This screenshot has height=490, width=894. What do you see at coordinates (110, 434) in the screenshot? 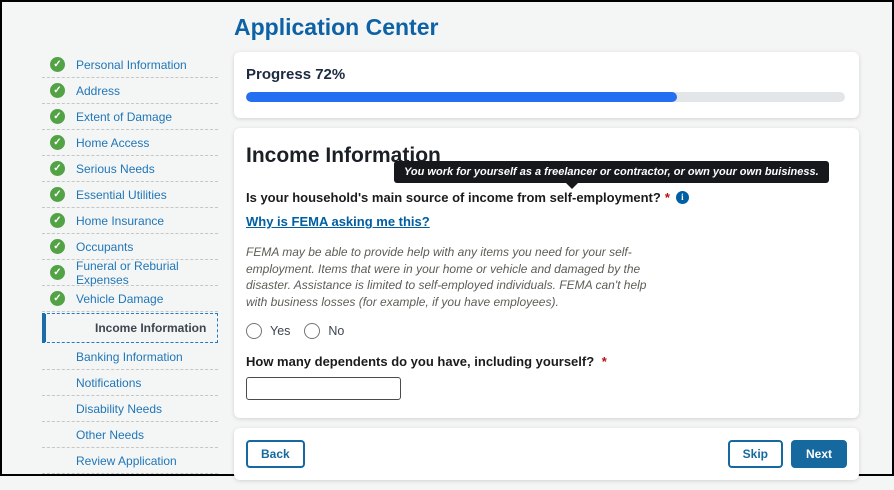
I see `sidebar-item-label: Other Needs` at bounding box center [110, 434].